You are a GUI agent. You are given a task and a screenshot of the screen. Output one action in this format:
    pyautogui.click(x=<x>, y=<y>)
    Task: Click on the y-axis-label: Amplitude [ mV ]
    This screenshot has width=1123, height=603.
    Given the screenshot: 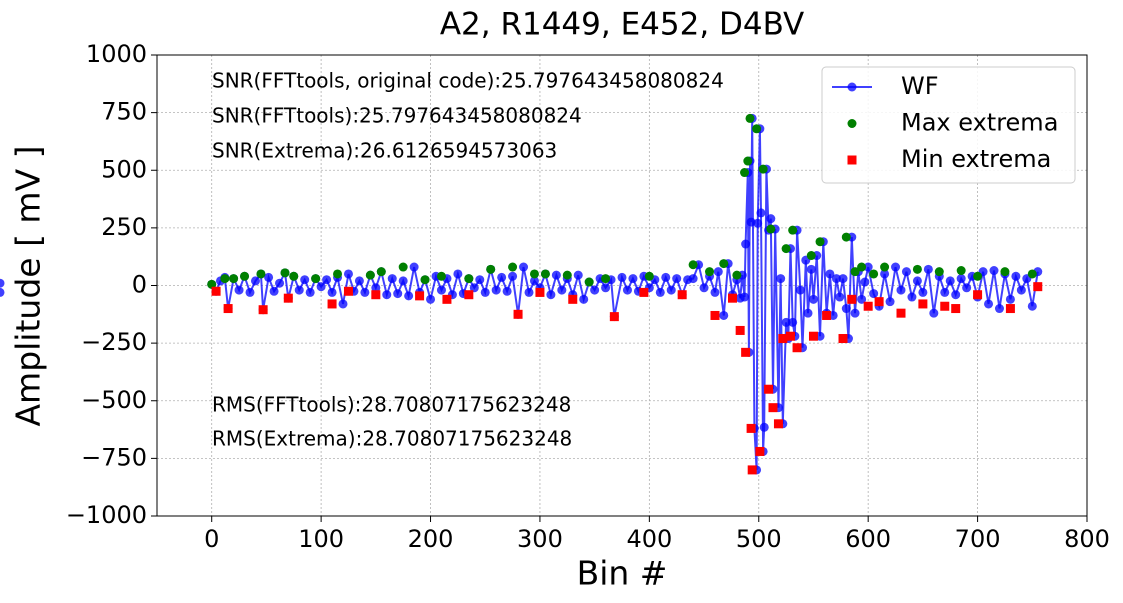 What is the action you would take?
    pyautogui.click(x=28, y=285)
    